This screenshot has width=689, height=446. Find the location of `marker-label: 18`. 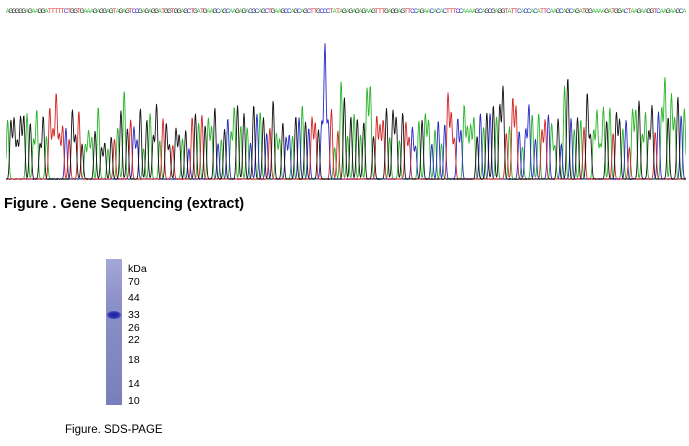

marker-label: 18 is located at coordinates (134, 360).